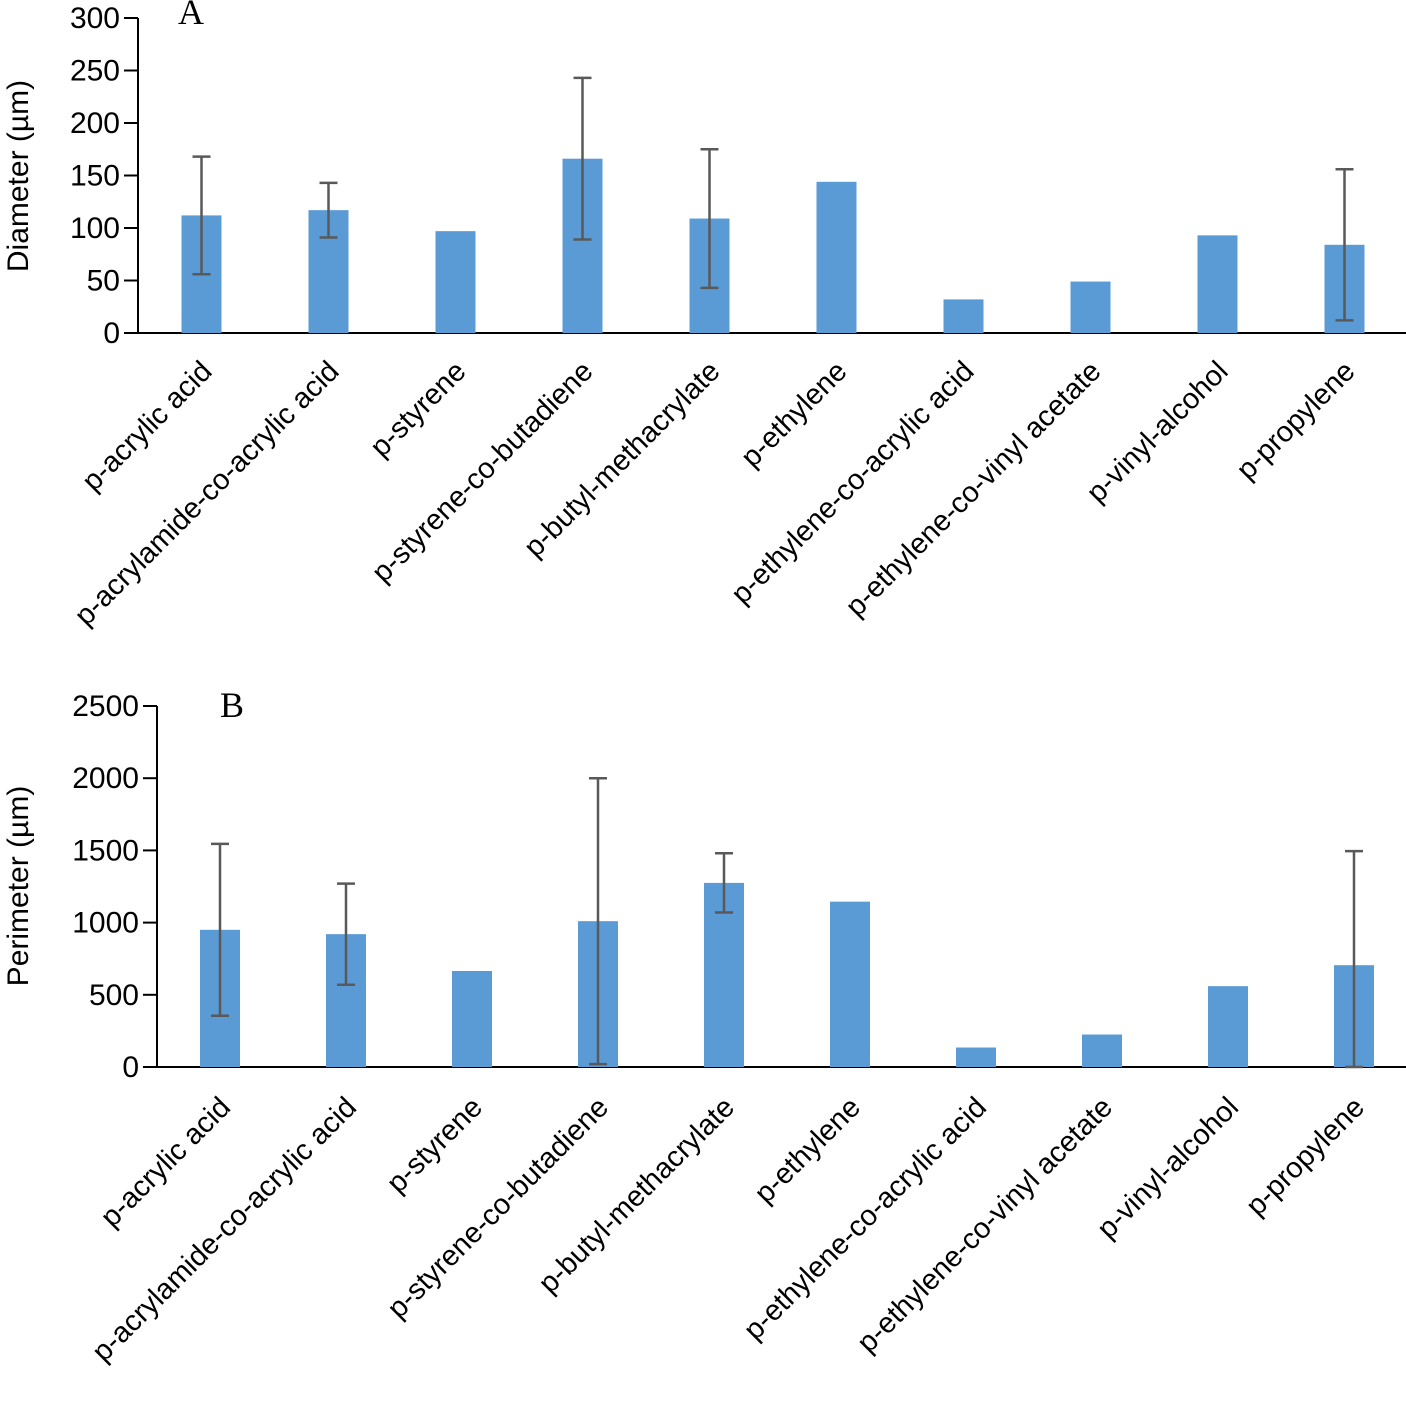  What do you see at coordinates (105, 850) in the screenshot?
I see `y-tick-label: 1500` at bounding box center [105, 850].